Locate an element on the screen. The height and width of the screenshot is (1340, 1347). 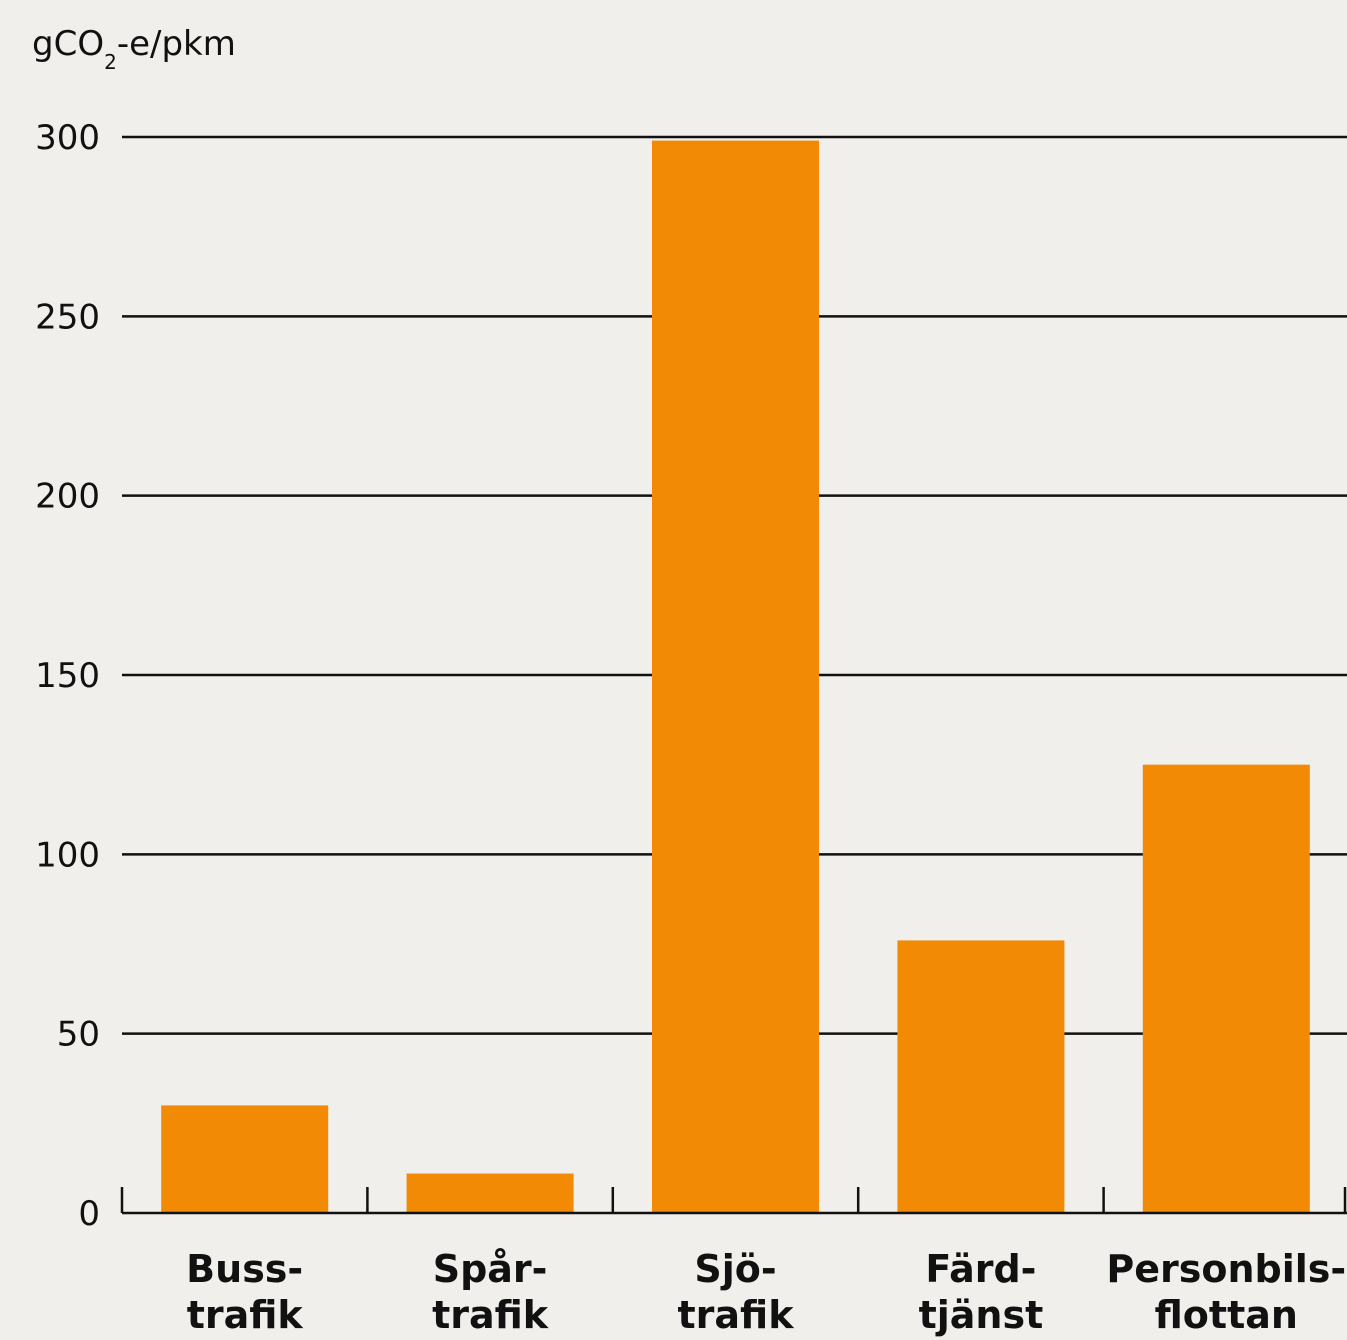
x-category-label-4: Personbils-flottan is located at coordinates (1226, 1292).